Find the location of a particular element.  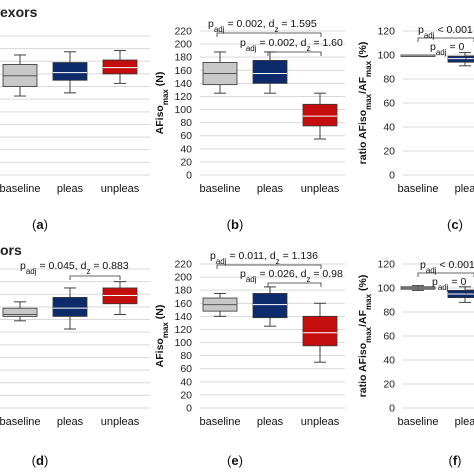

category-label: plea is located at coordinates (464, 422).